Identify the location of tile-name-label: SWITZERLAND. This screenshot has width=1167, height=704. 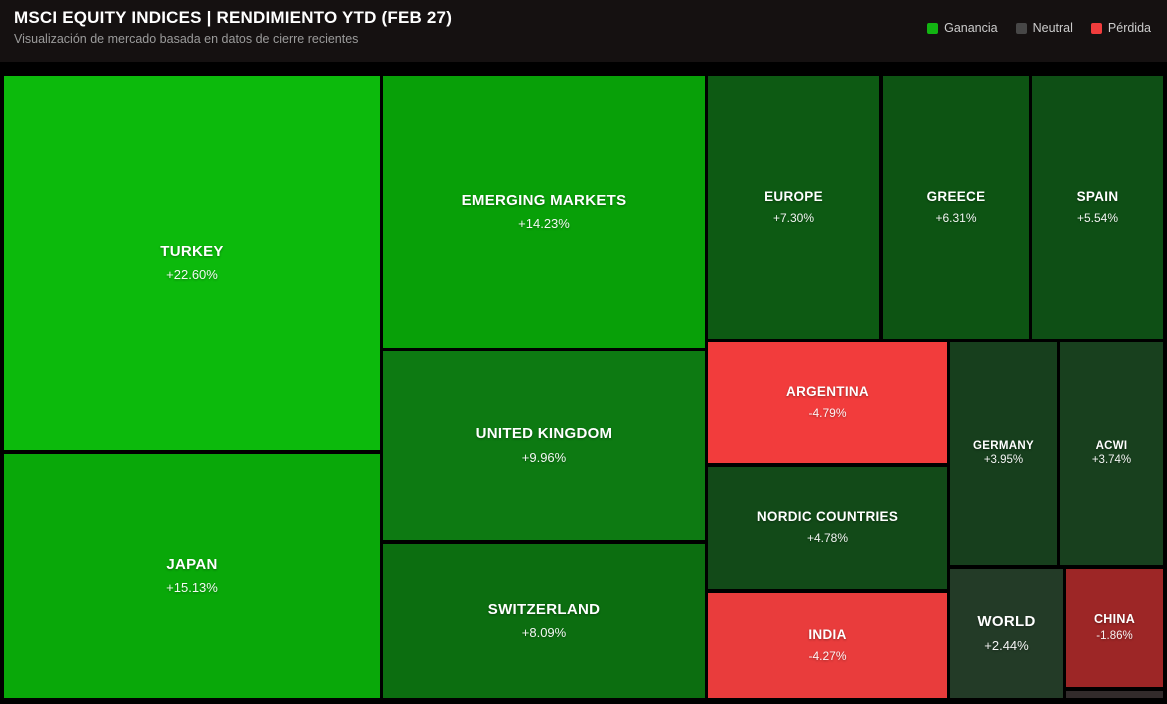
(544, 609).